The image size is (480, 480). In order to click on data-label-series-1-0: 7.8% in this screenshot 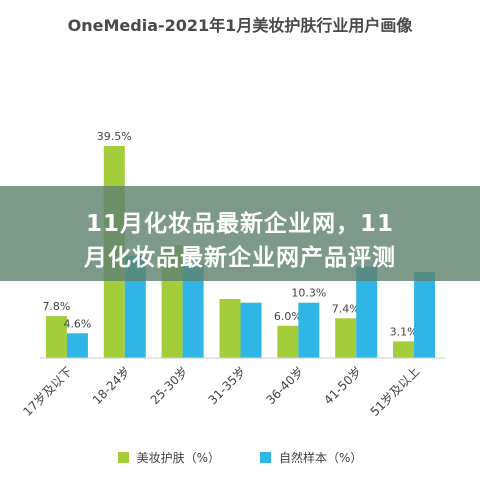, I will do `click(56, 306)`.